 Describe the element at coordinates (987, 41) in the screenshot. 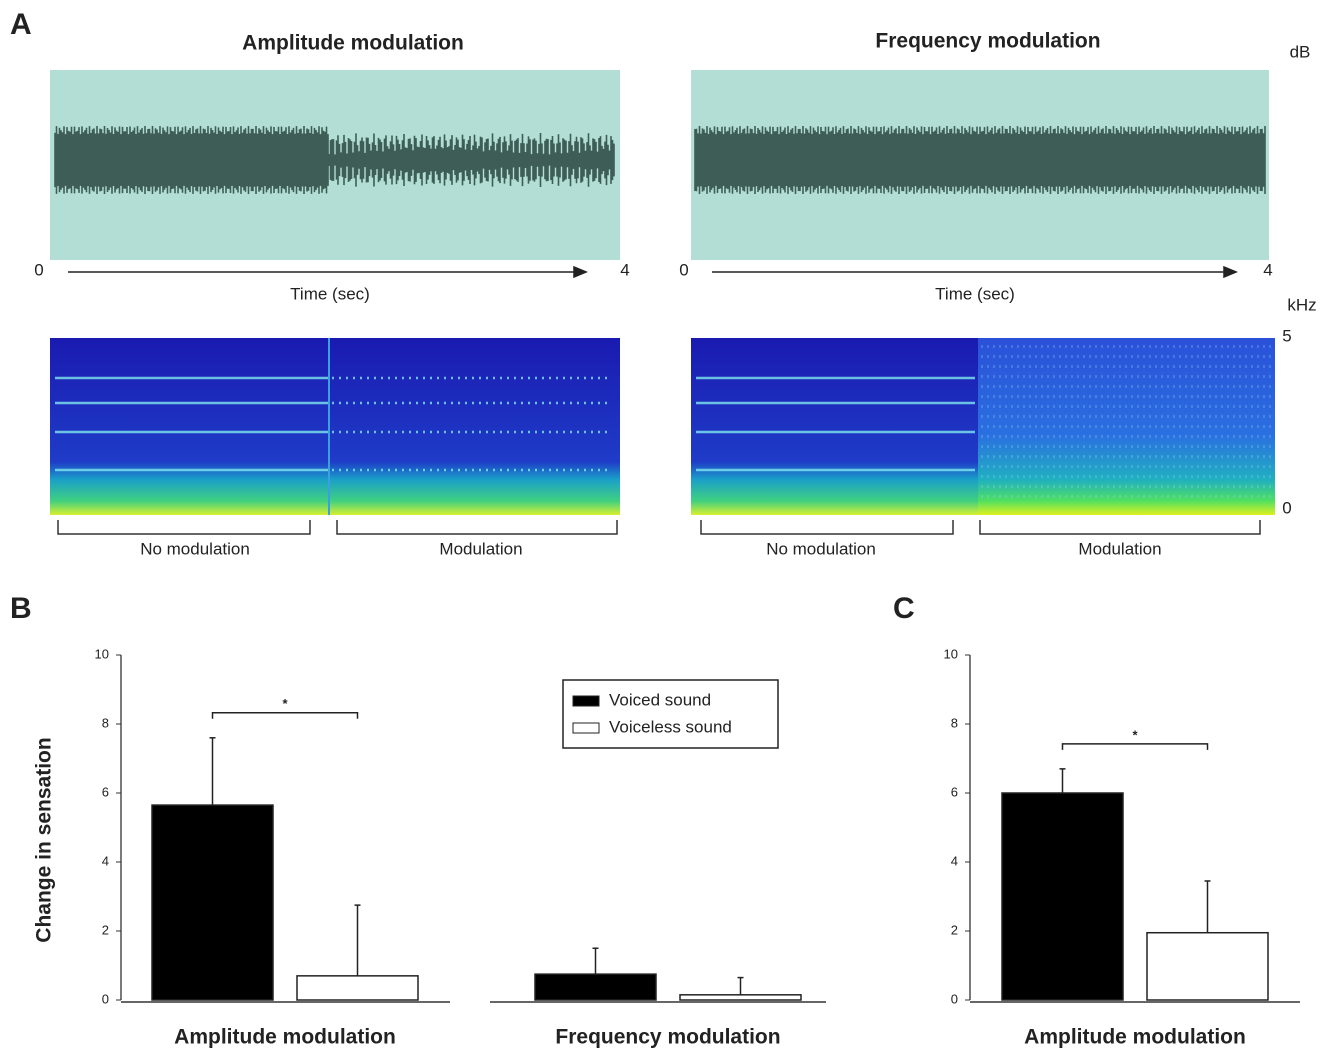

I see `panel-title: Frequency modulation` at that location.